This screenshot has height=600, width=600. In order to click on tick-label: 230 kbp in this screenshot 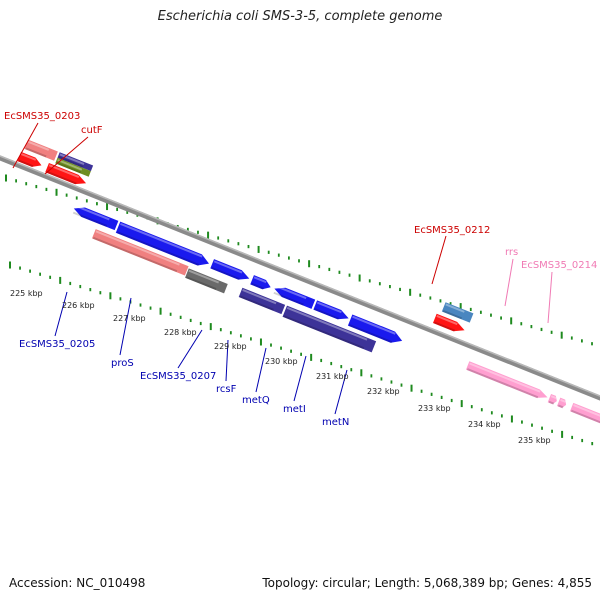, I will do `click(281, 361)`.